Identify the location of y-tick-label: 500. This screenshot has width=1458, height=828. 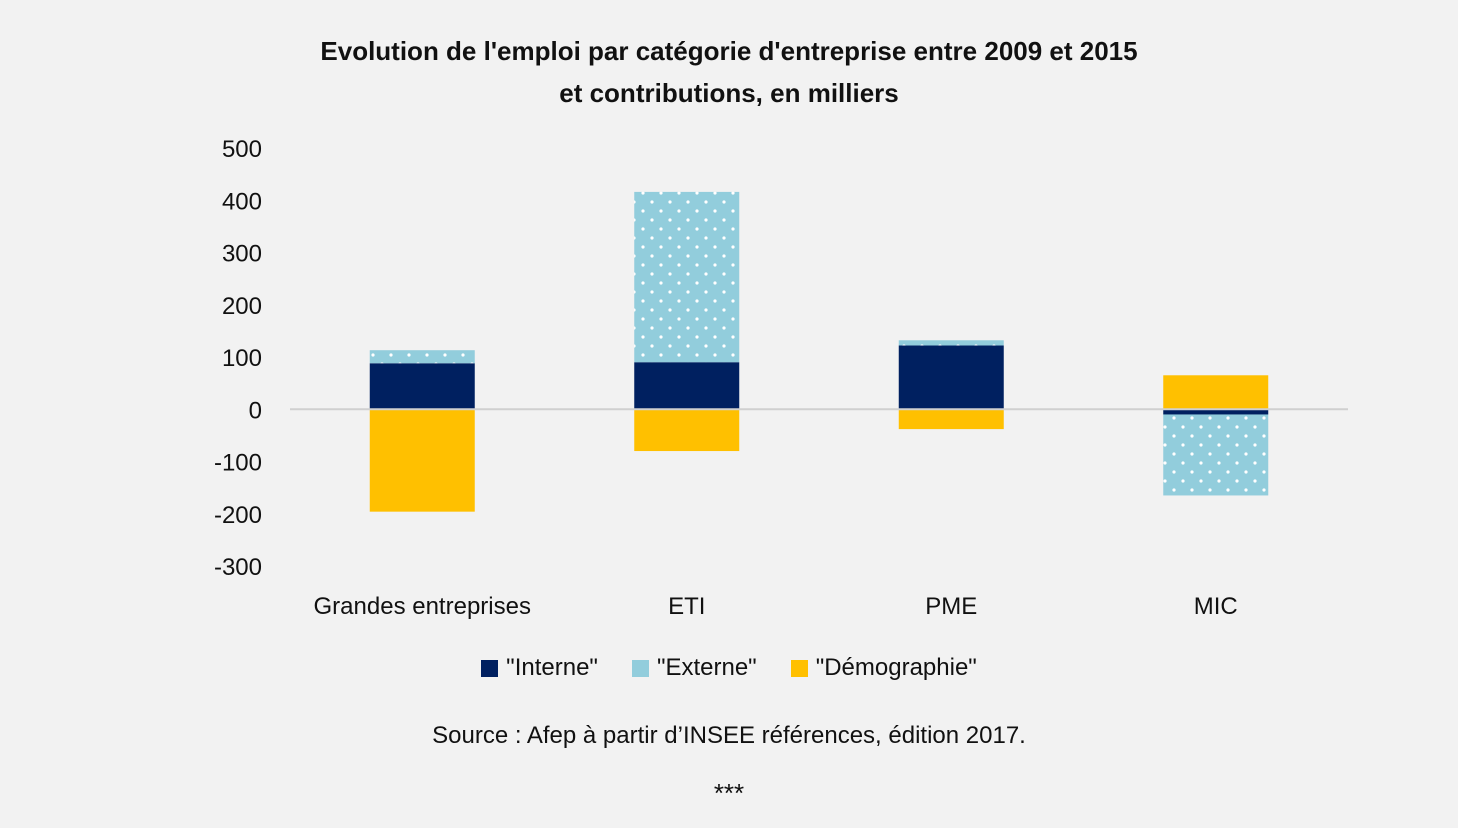
(242, 149).